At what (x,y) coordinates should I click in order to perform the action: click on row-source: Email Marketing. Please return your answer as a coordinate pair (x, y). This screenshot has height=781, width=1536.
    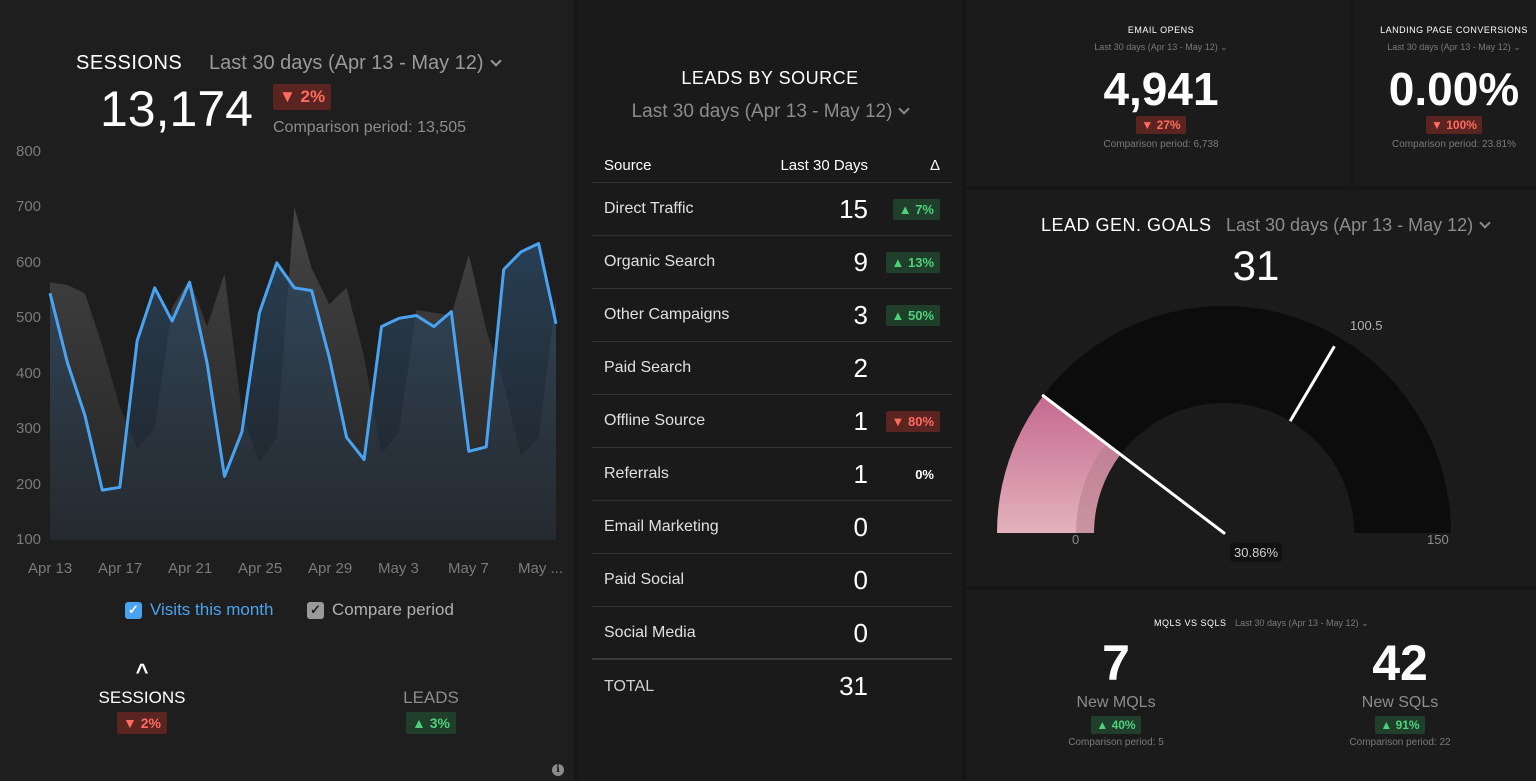
    Looking at the image, I should click on (661, 526).